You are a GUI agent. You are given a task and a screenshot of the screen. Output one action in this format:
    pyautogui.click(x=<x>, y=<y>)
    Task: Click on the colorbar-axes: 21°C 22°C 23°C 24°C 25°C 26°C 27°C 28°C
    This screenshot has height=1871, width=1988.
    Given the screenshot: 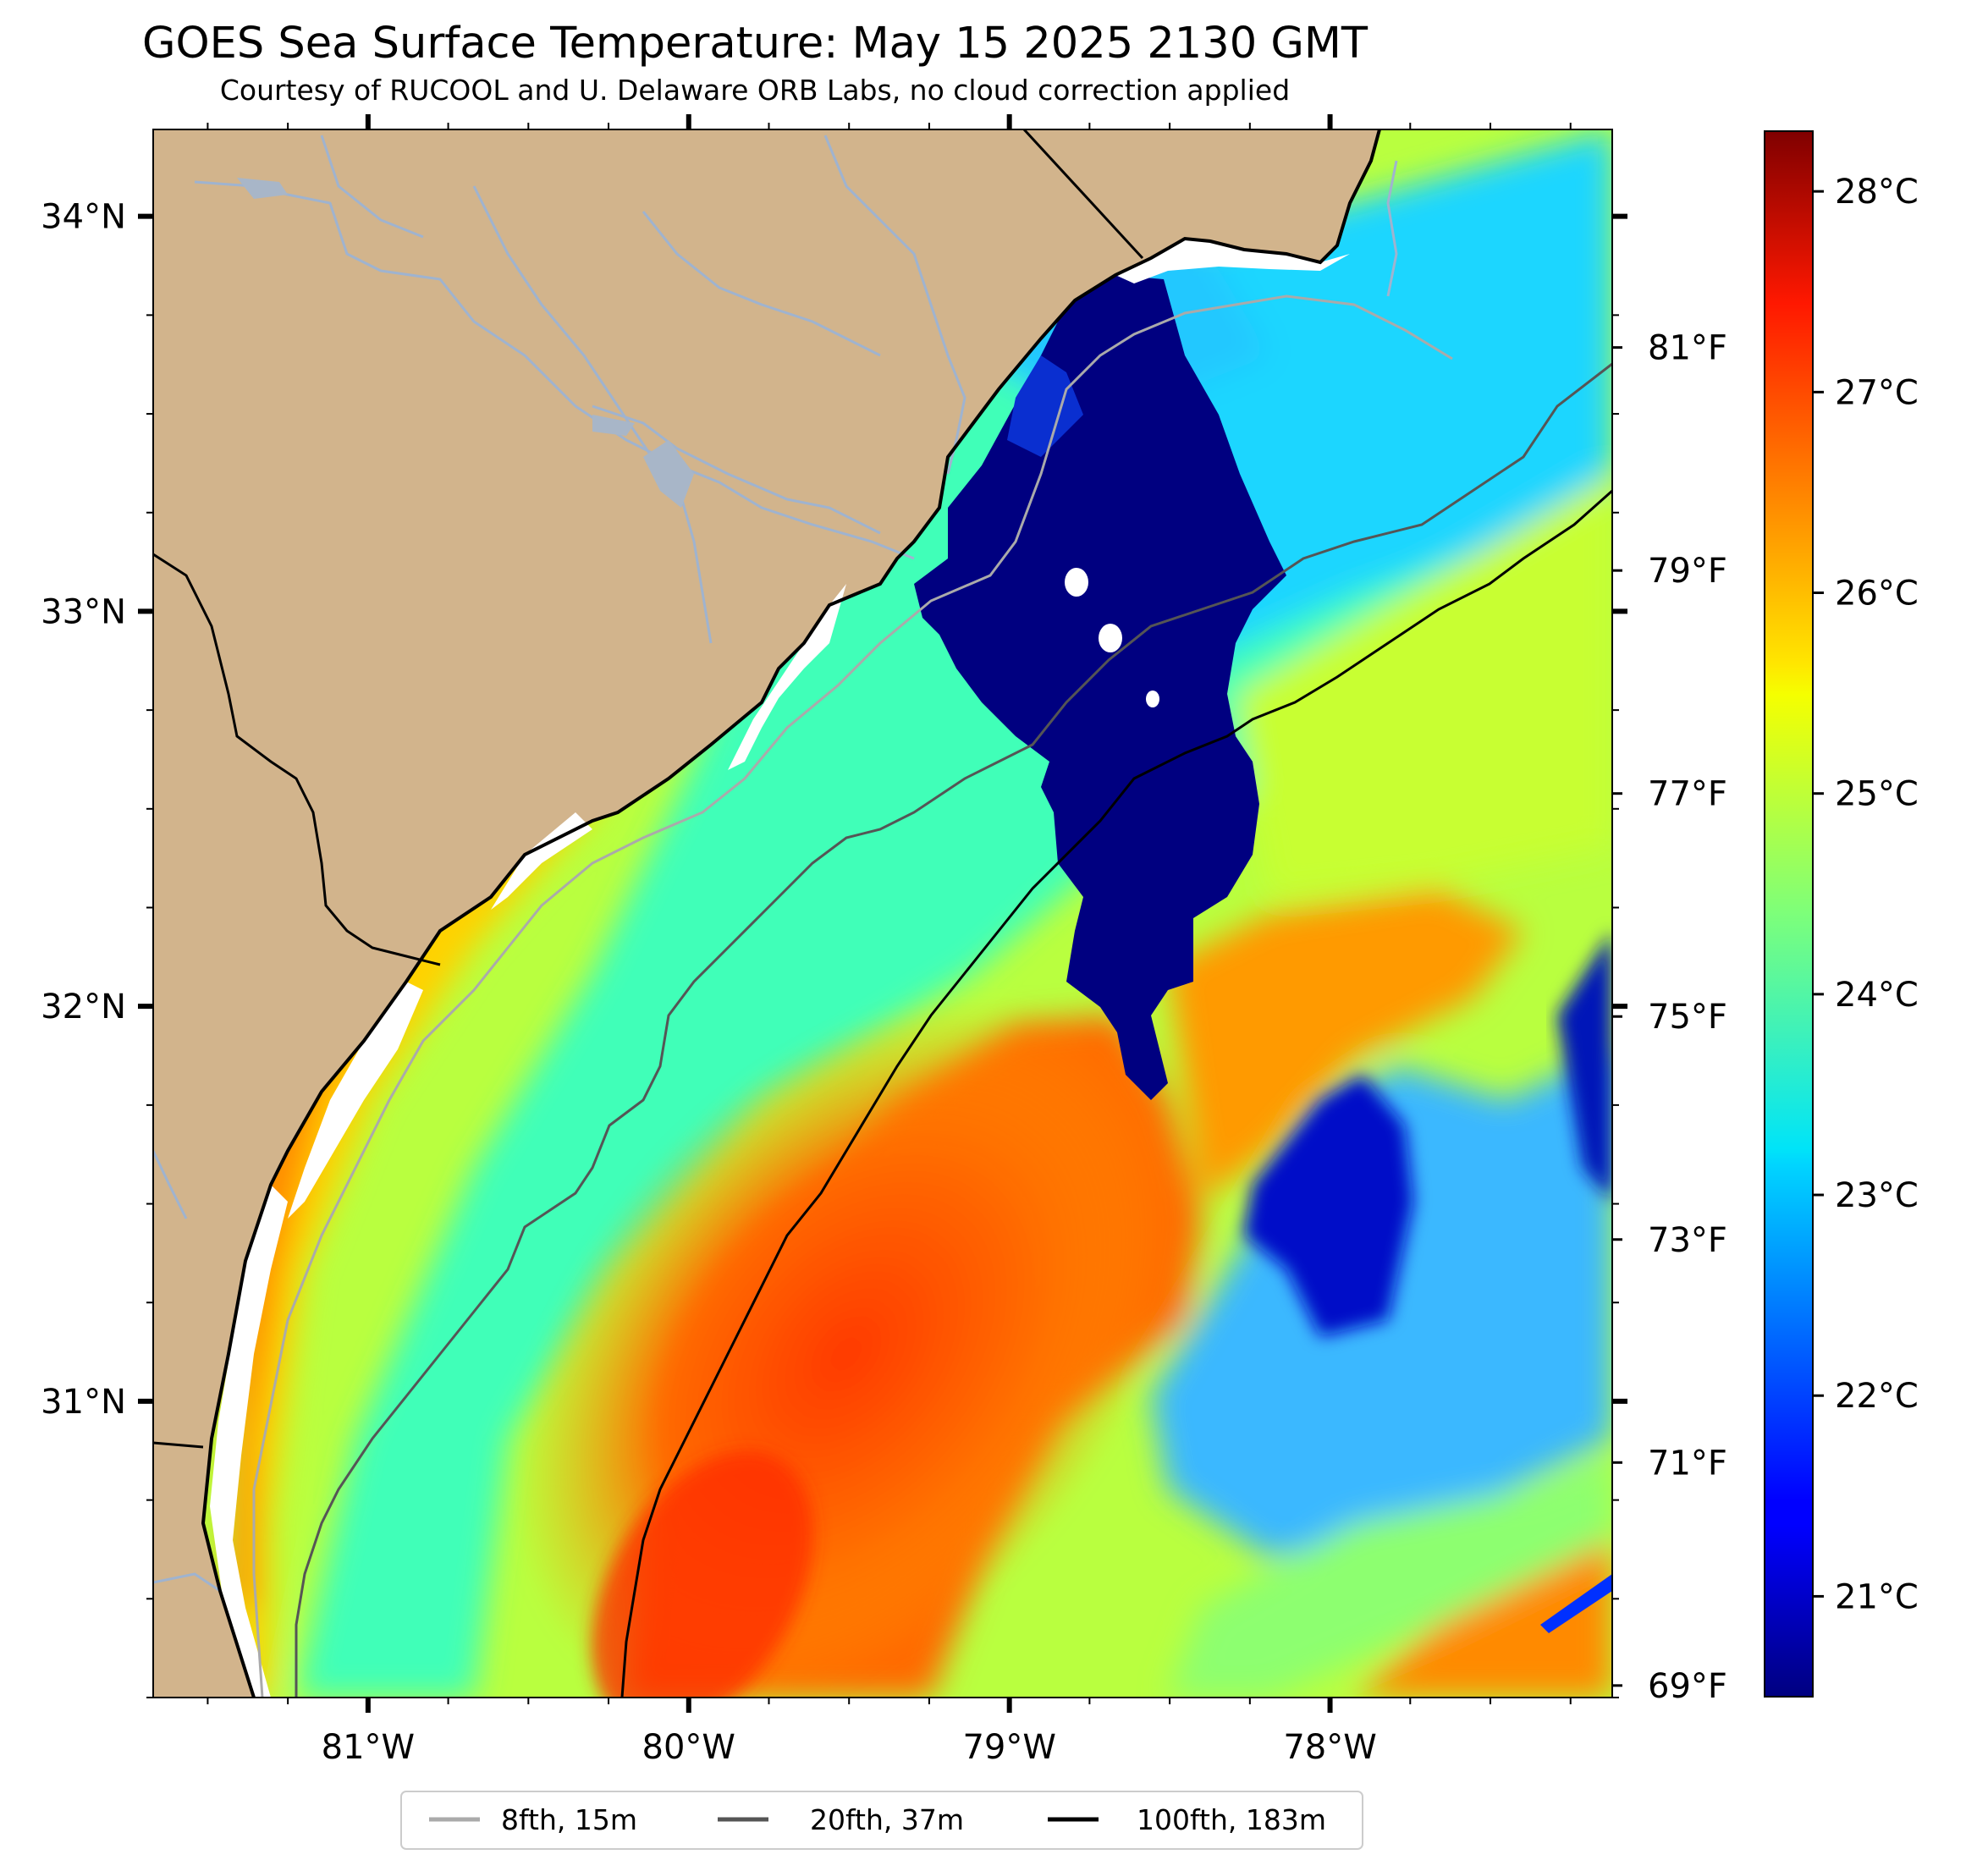 What is the action you would take?
    pyautogui.click(x=1866, y=895)
    